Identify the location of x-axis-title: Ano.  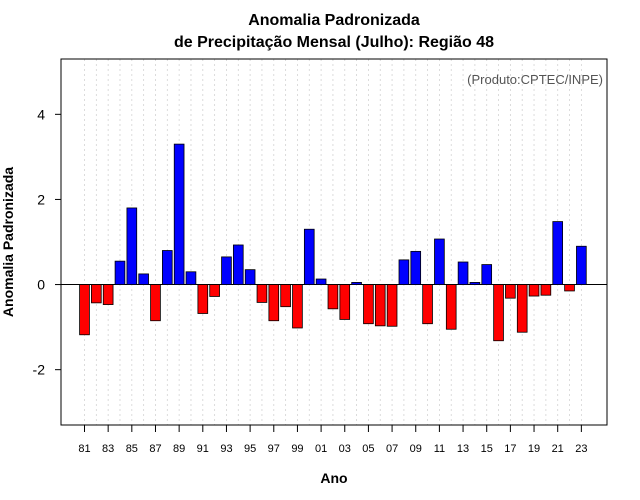
(333, 478).